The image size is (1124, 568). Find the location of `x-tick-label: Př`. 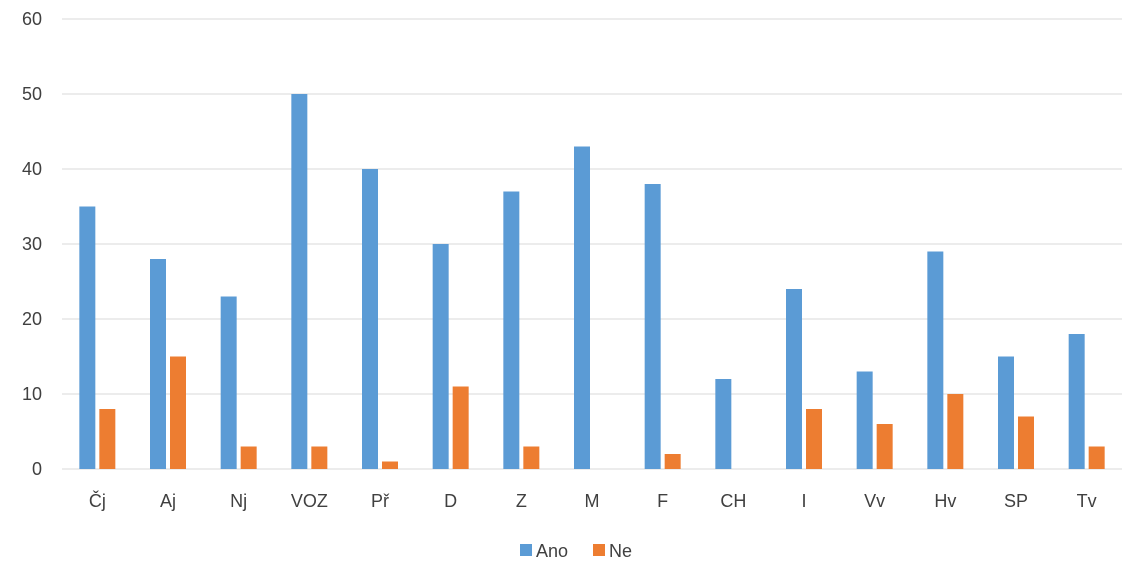

x-tick-label: Př is located at coordinates (380, 501).